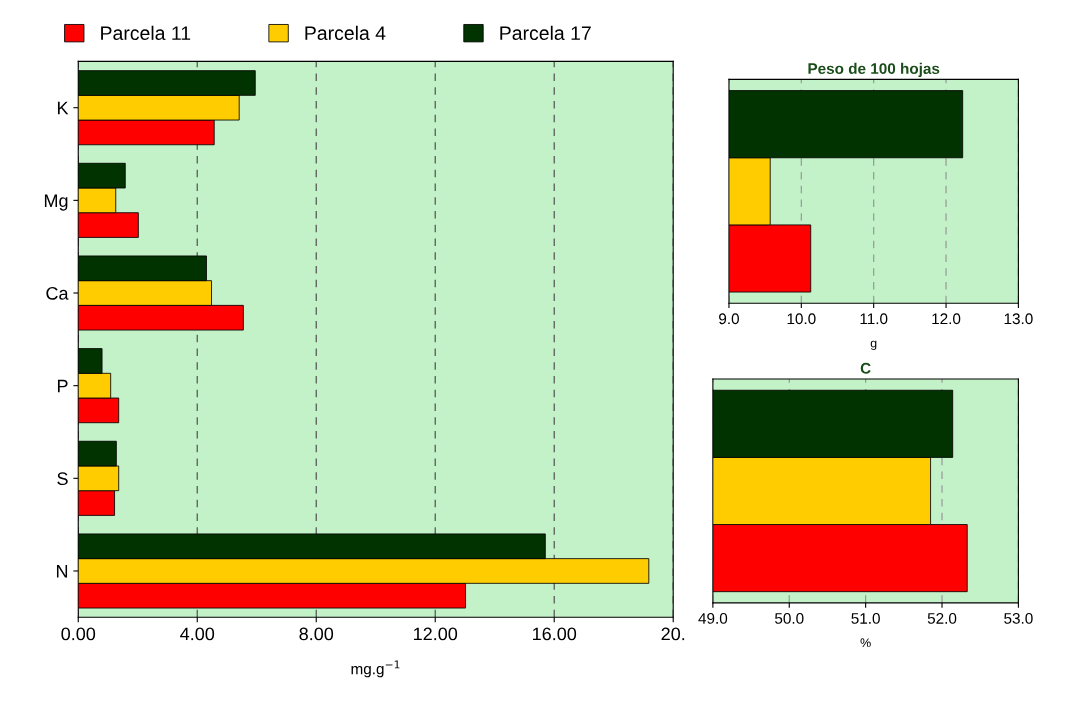 The width and height of the screenshot is (1072, 722). What do you see at coordinates (57, 293) in the screenshot?
I see `y-tick-label: Ca` at bounding box center [57, 293].